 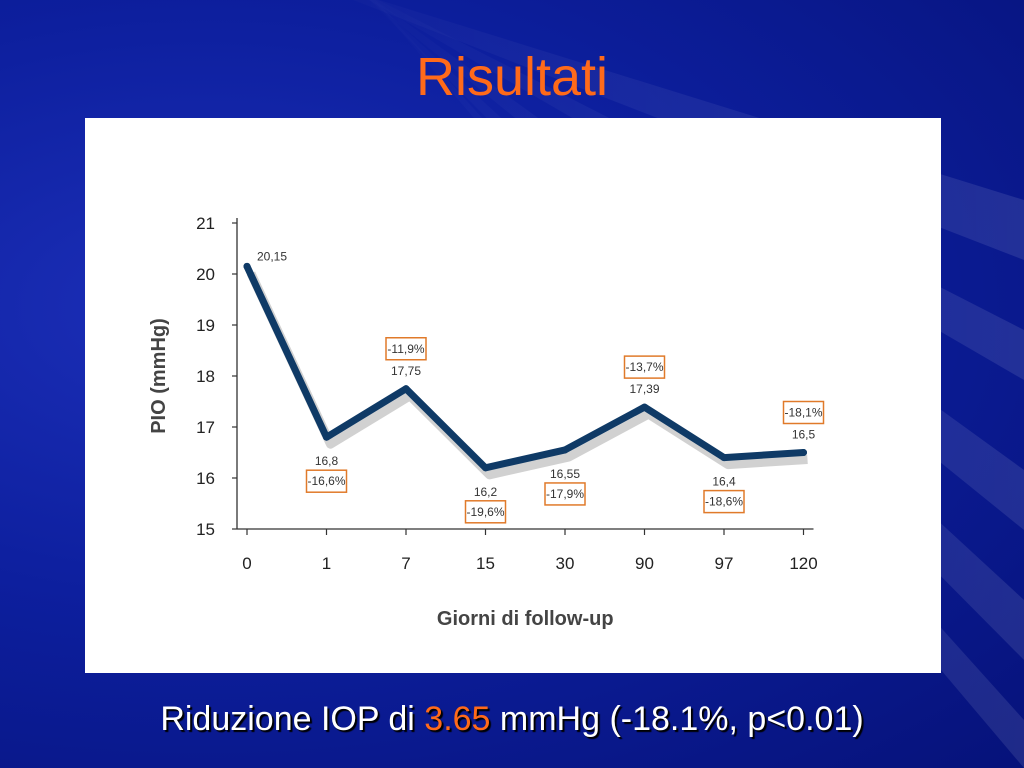 What do you see at coordinates (565, 563) in the screenshot?
I see `x-tick-label: 30` at bounding box center [565, 563].